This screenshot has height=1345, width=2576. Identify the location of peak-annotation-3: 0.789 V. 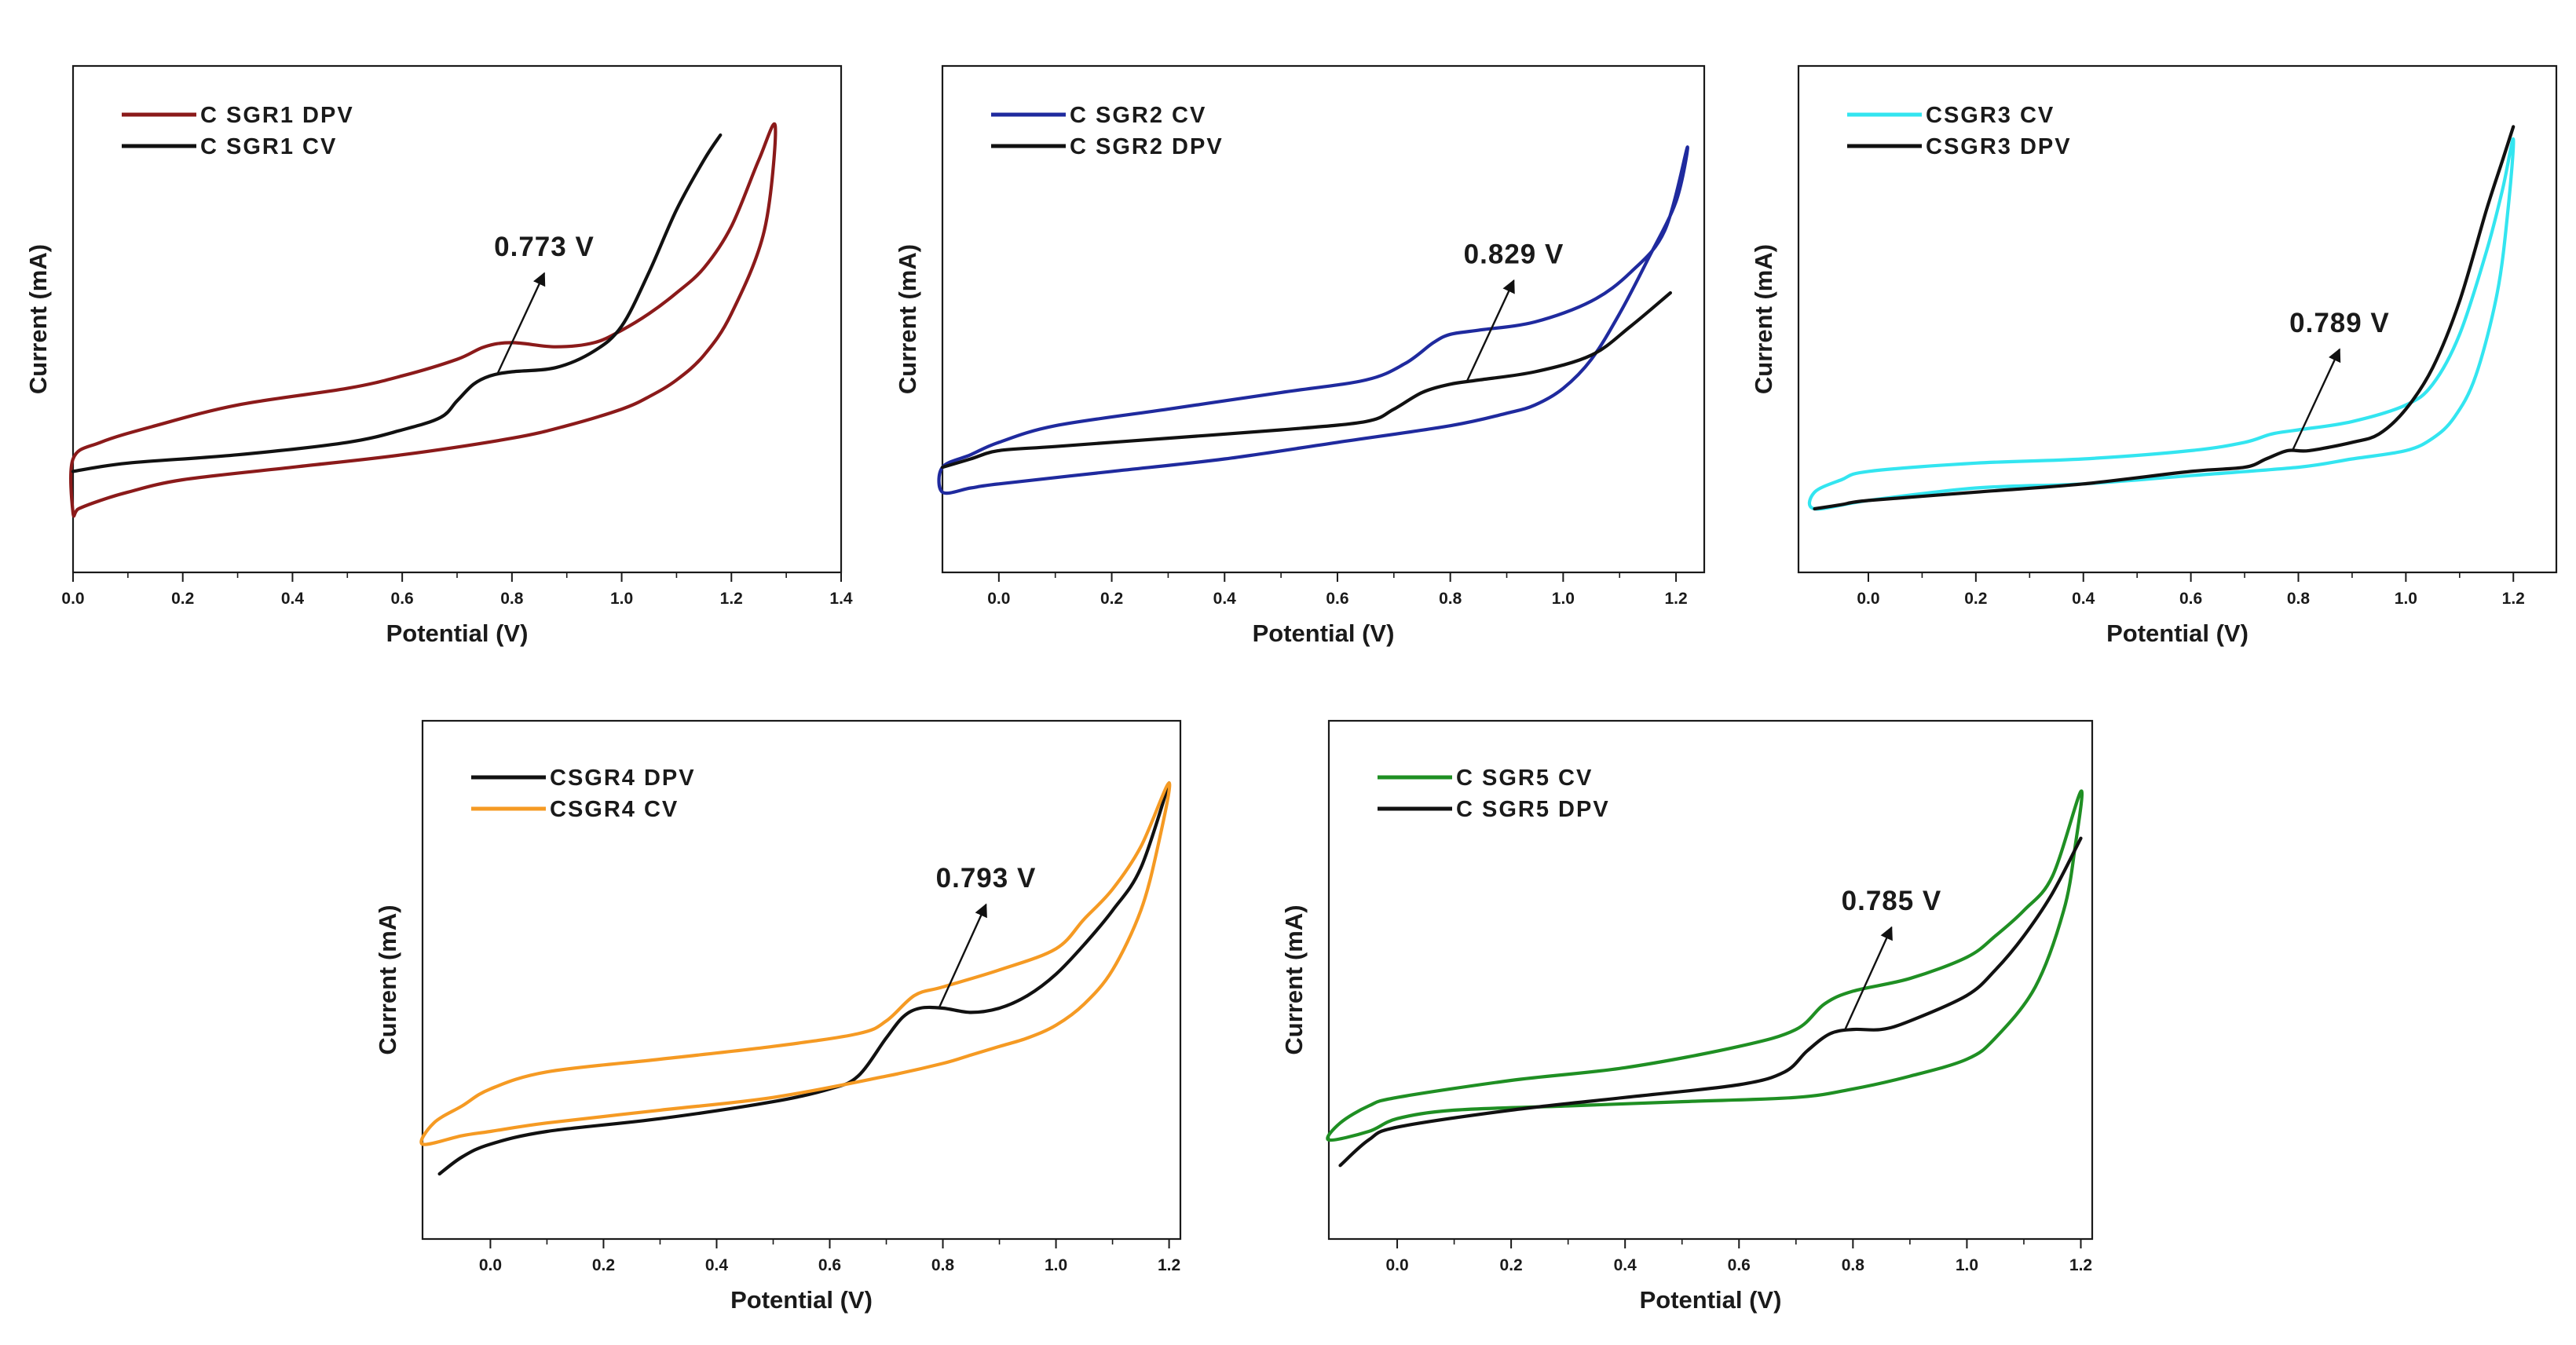
(2339, 323).